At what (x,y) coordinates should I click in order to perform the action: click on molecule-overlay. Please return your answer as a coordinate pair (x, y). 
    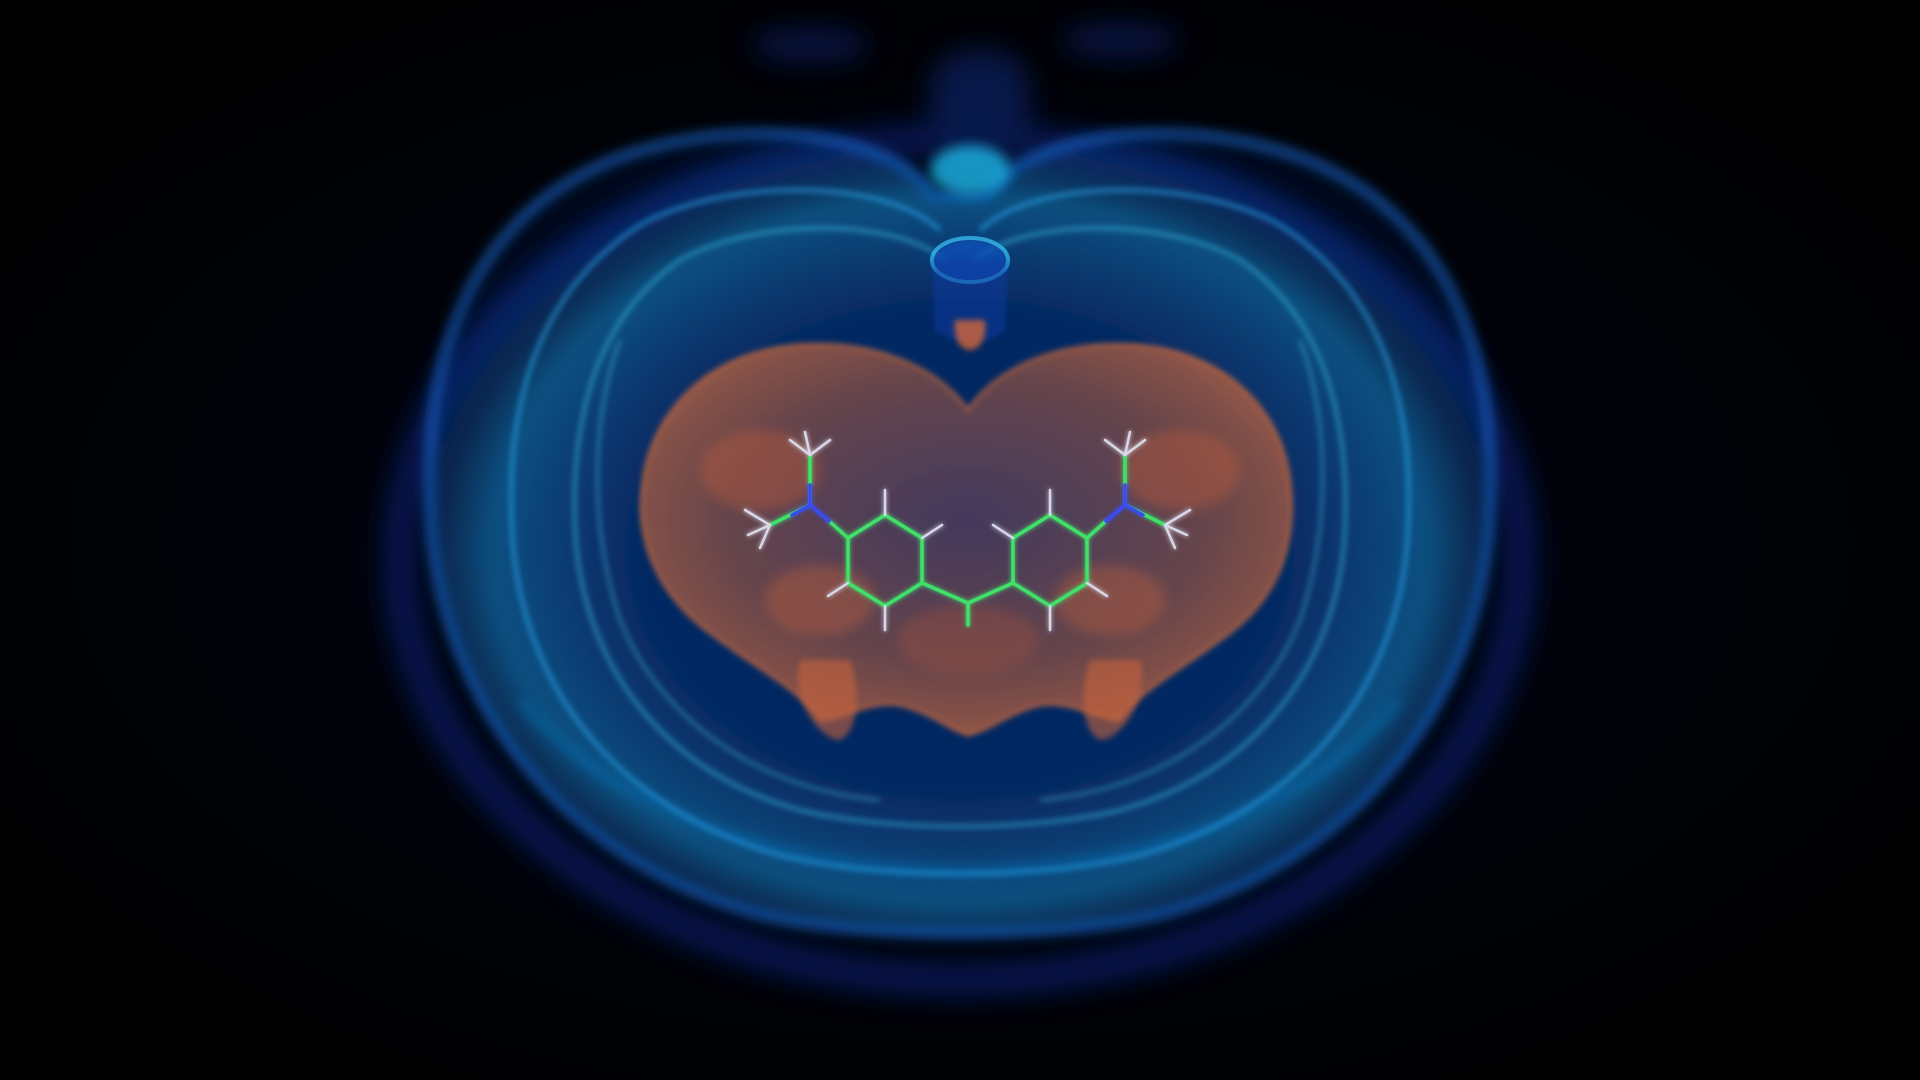
    Looking at the image, I should click on (967, 531).